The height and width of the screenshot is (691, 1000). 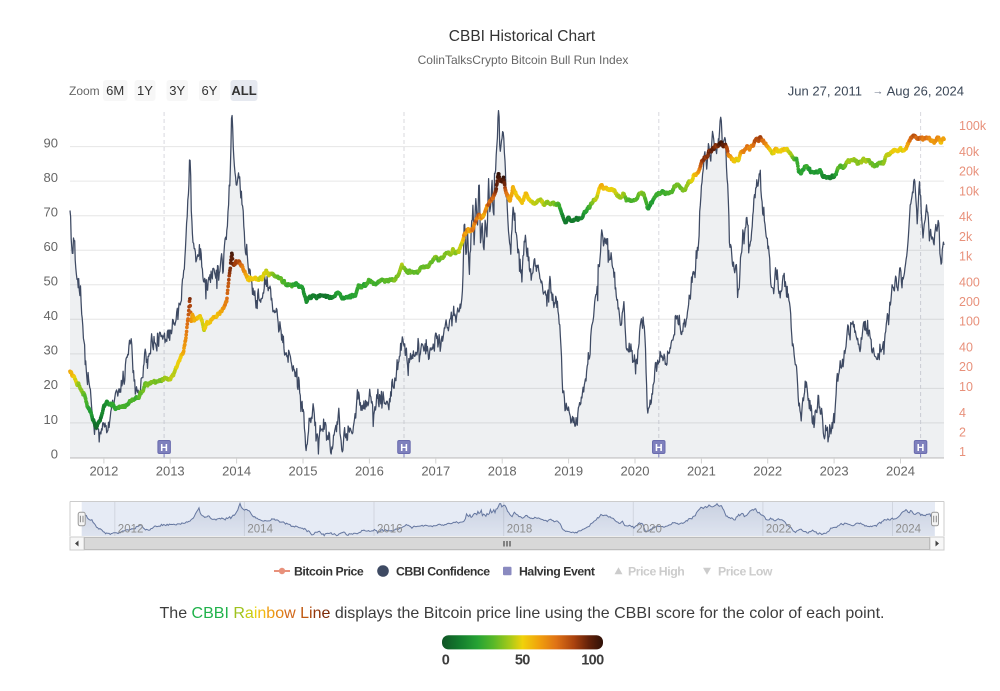 I want to click on svg-text: 2, so click(x=962, y=432).